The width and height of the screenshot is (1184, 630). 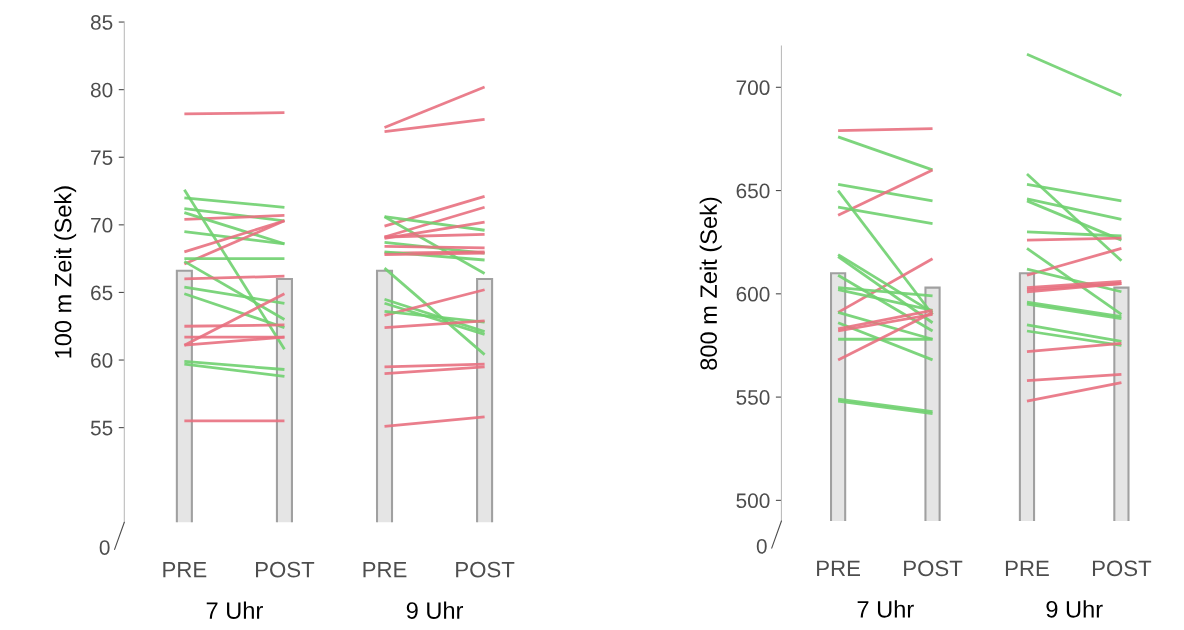 I want to click on y-tick-label: 650, so click(x=753, y=191).